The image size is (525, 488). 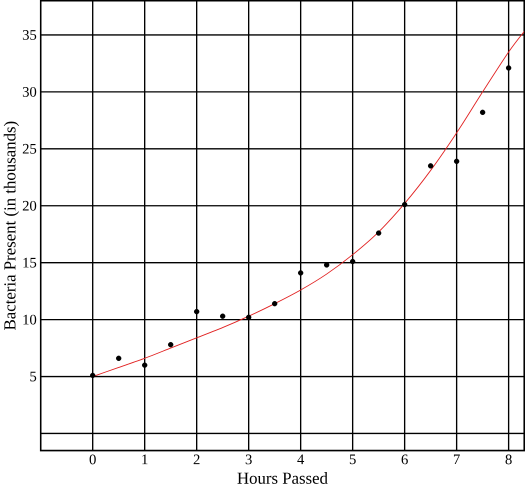 What do you see at coordinates (457, 459) in the screenshot?
I see `x-tick-label: 7` at bounding box center [457, 459].